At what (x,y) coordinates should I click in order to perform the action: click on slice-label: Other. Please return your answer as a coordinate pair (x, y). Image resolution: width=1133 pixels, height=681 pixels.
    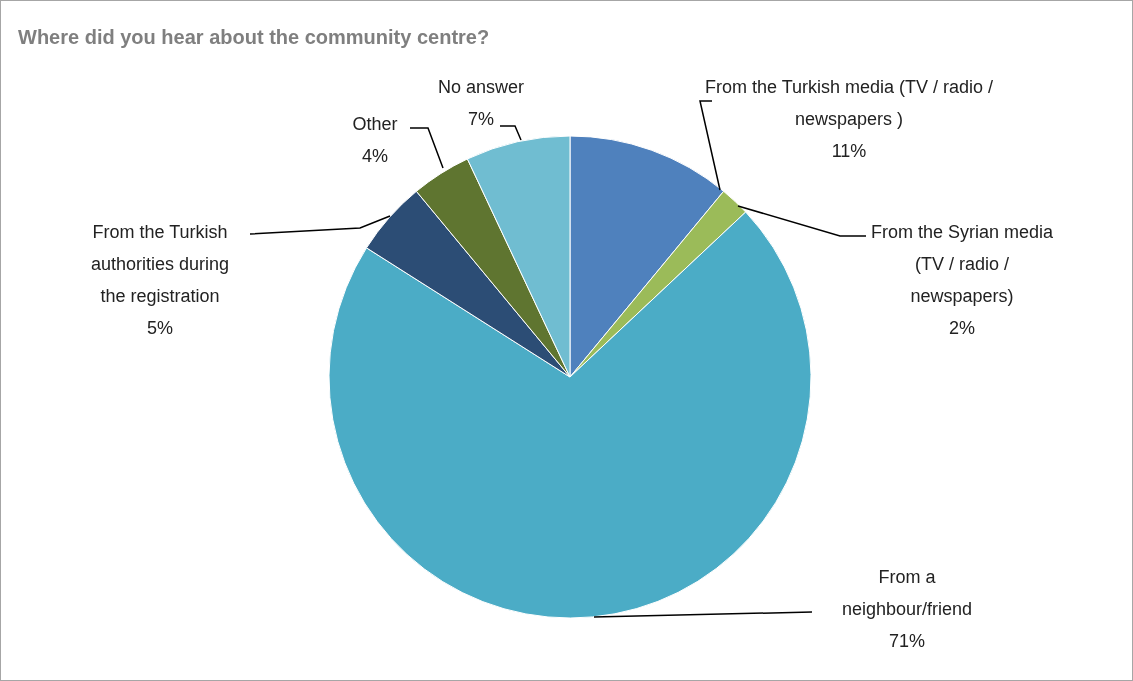
    Looking at the image, I should click on (375, 124).